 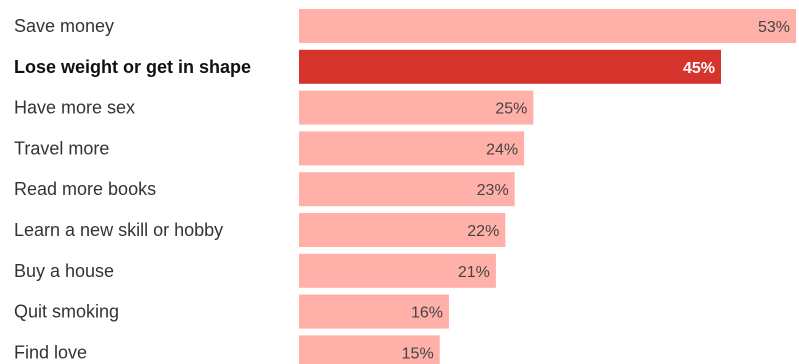 What do you see at coordinates (118, 230) in the screenshot?
I see `category-label-5: Learn a new skill or hobby` at bounding box center [118, 230].